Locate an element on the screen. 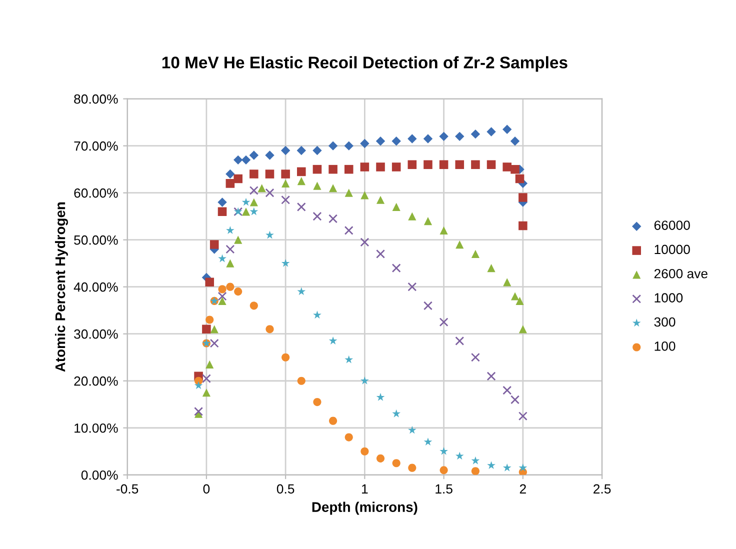 This screenshot has height=549, width=736. y-tick-label: 20.00% is located at coordinates (96, 381).